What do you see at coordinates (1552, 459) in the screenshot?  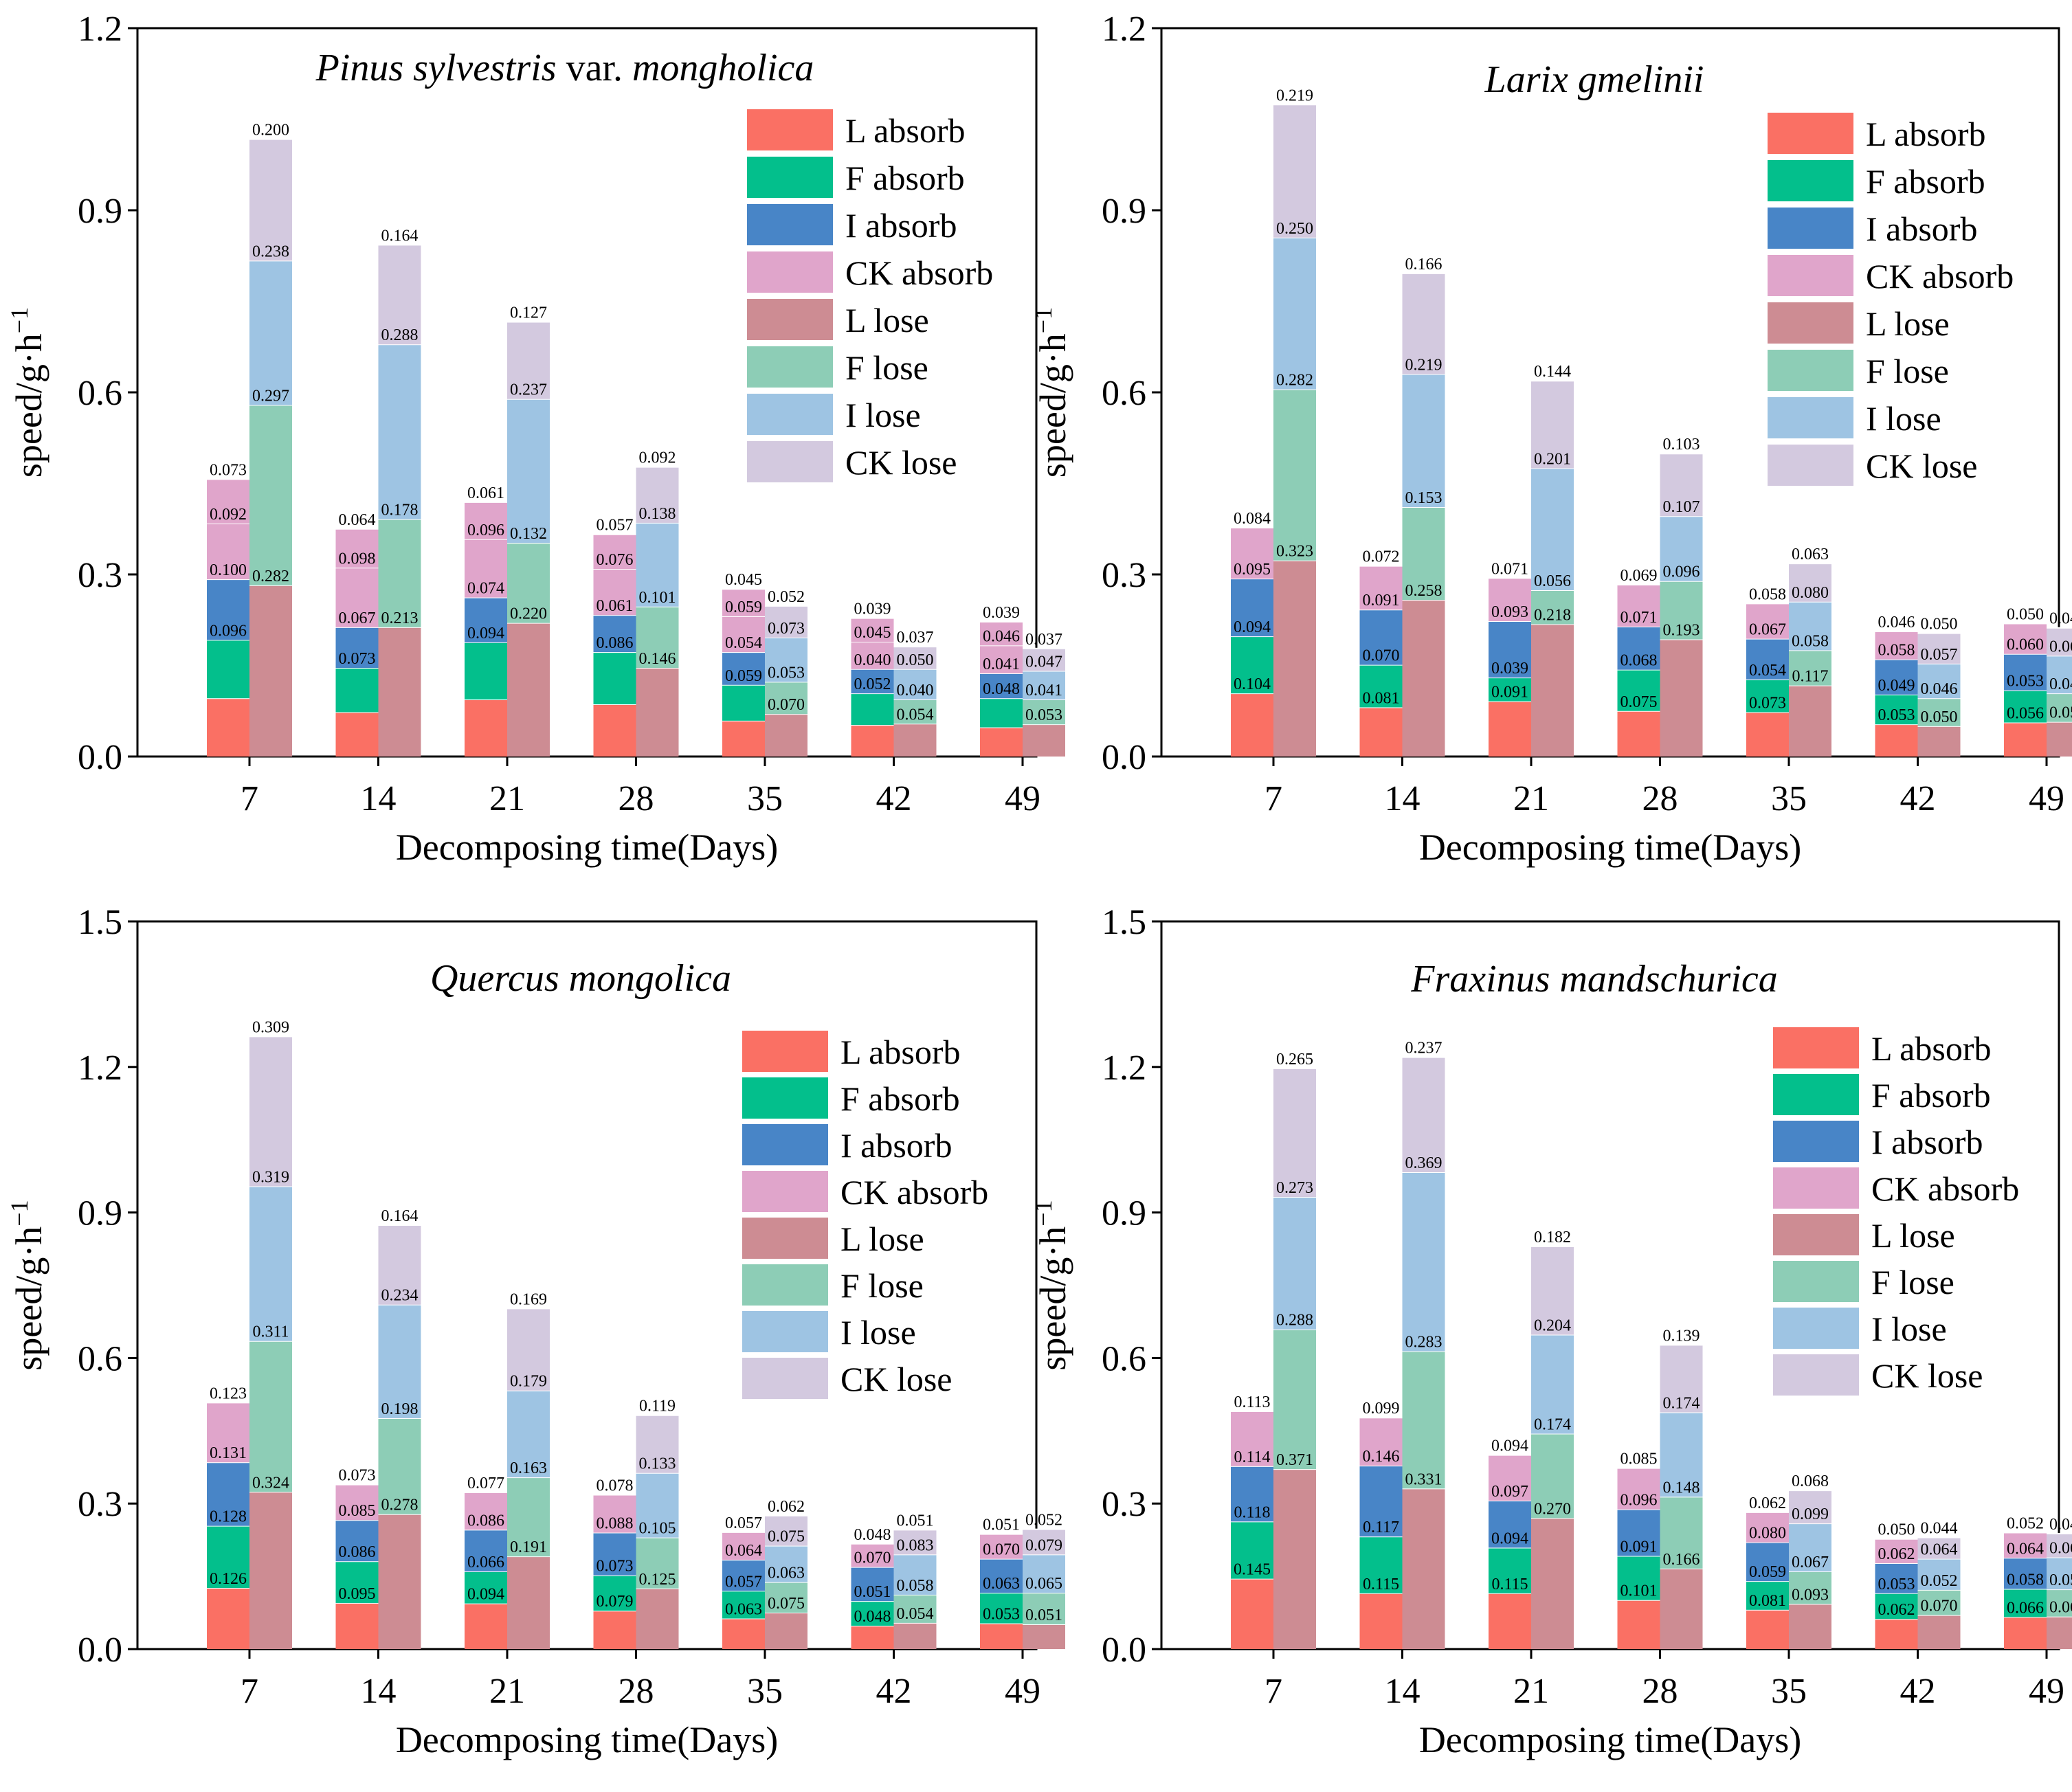 I see `bar-value-label: 0.201` at bounding box center [1552, 459].